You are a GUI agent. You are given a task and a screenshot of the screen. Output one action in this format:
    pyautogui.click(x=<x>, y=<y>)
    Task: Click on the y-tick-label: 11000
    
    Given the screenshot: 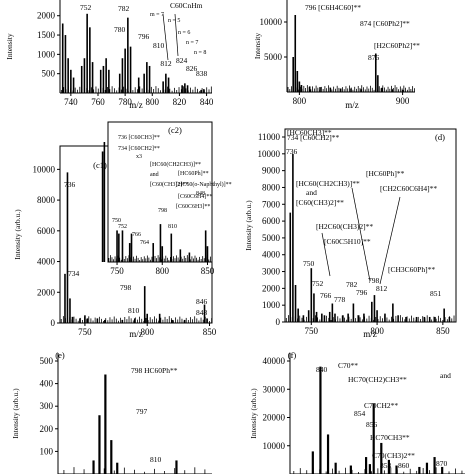 What is the action you would take?
    pyautogui.click(x=269, y=137)
    